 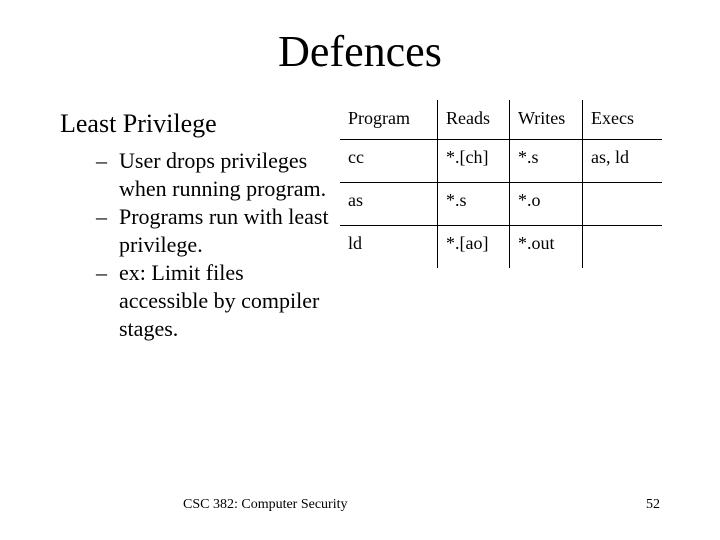 What do you see at coordinates (138, 123) in the screenshot?
I see `main-bullet: Least Privilege` at bounding box center [138, 123].